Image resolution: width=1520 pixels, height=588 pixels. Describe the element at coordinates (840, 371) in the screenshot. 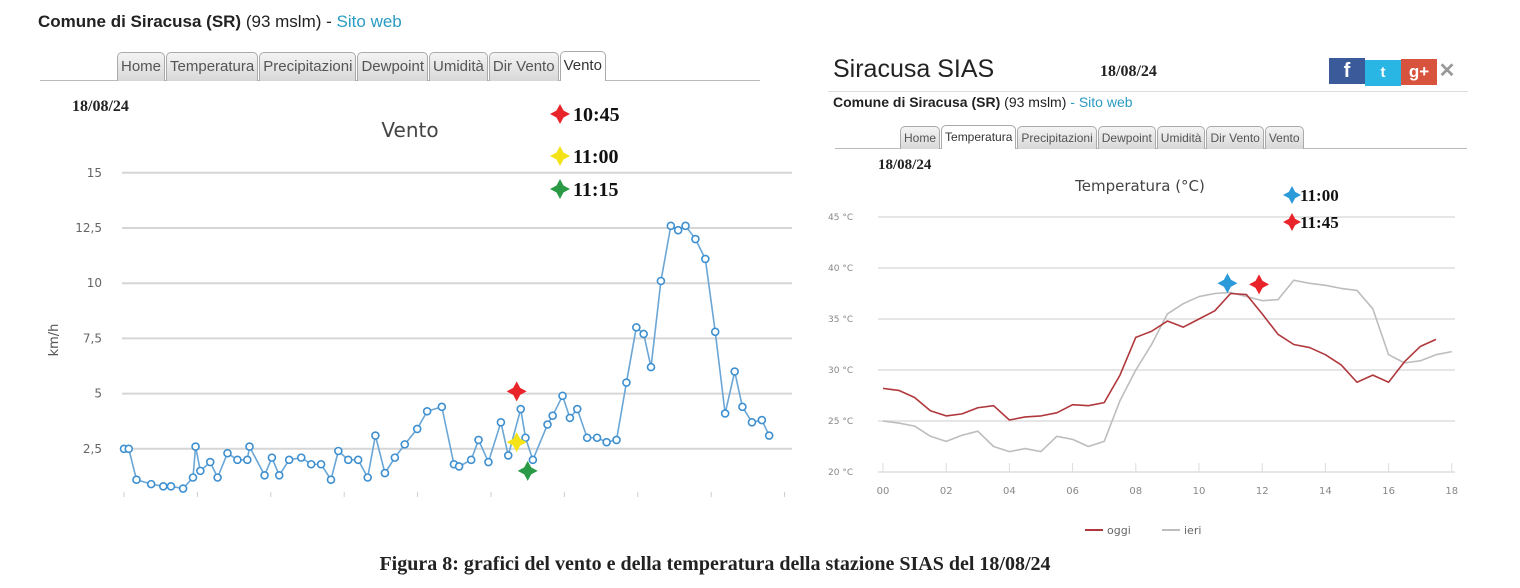

I see `y-tick-label: 30 °C` at that location.